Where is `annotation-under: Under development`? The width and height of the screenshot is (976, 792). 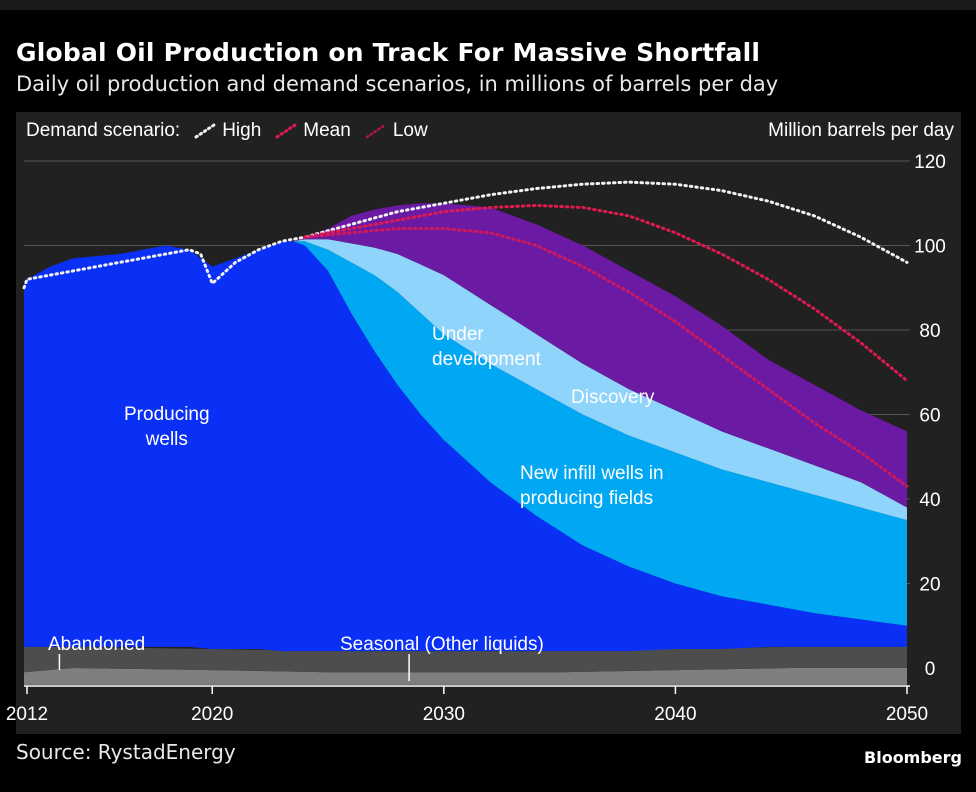
annotation-under: Under development is located at coordinates (486, 347).